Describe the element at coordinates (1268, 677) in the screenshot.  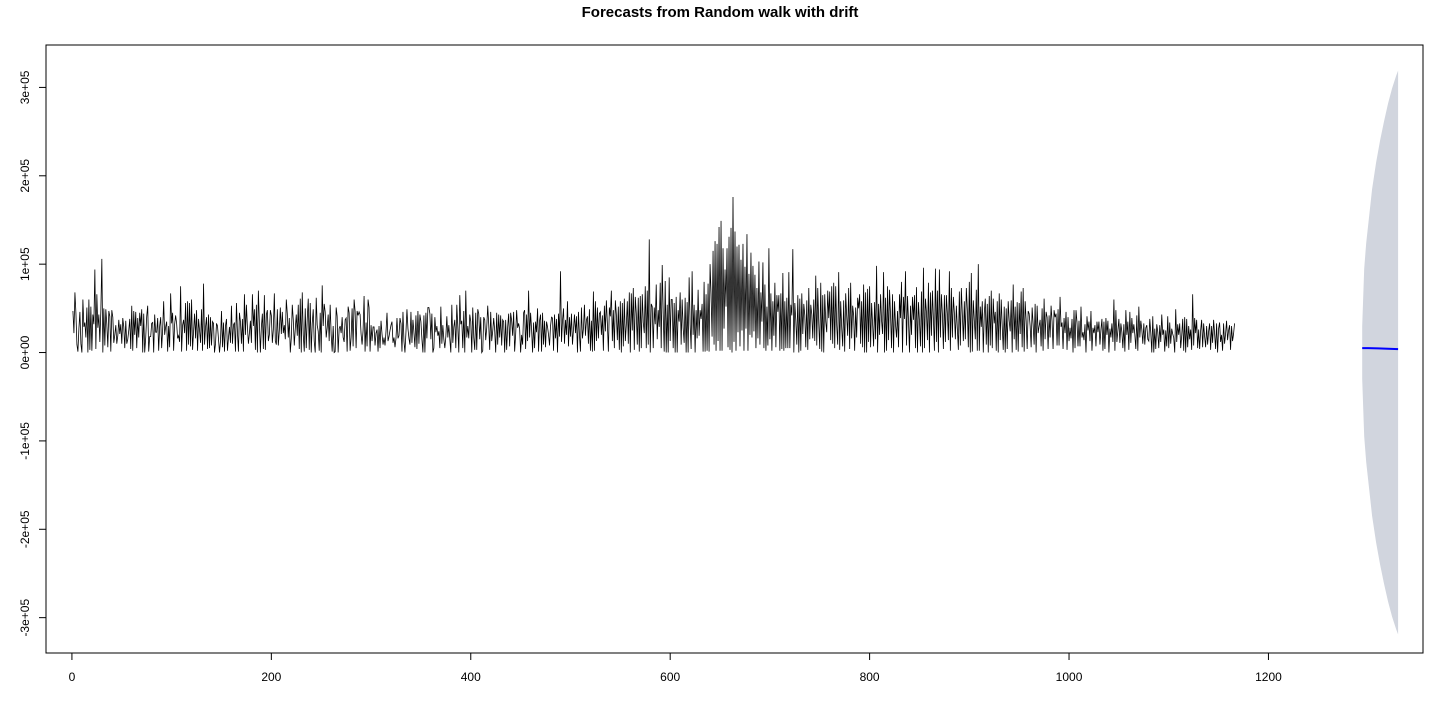
I see `x-tick-label: 1200` at that location.